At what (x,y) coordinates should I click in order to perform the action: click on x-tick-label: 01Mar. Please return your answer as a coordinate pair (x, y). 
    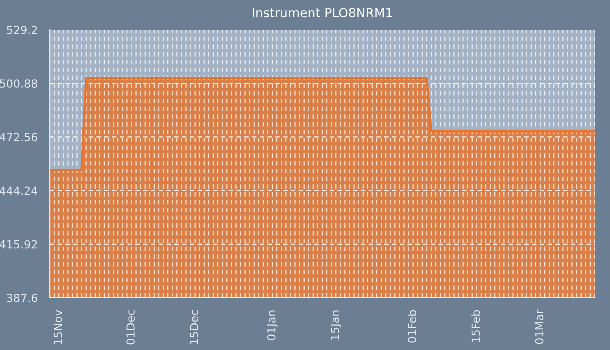
    Looking at the image, I should click on (539, 327).